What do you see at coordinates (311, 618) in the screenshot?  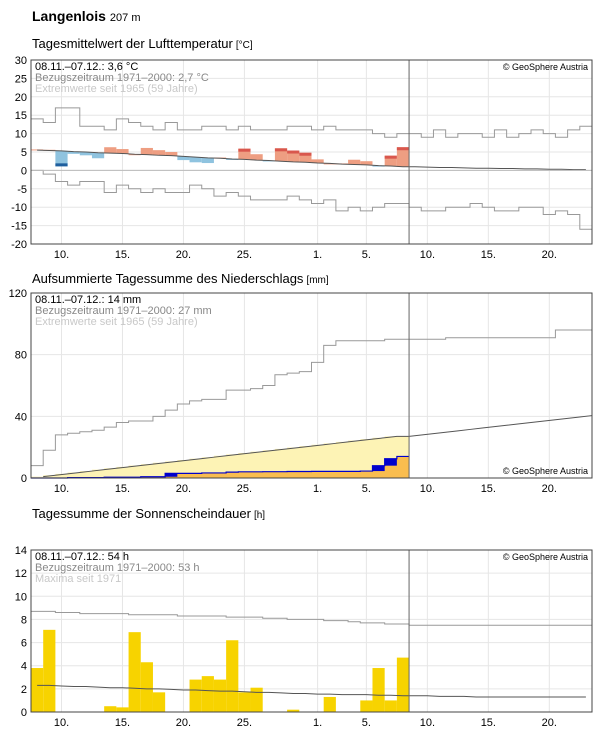 I see `max-line` at bounding box center [311, 618].